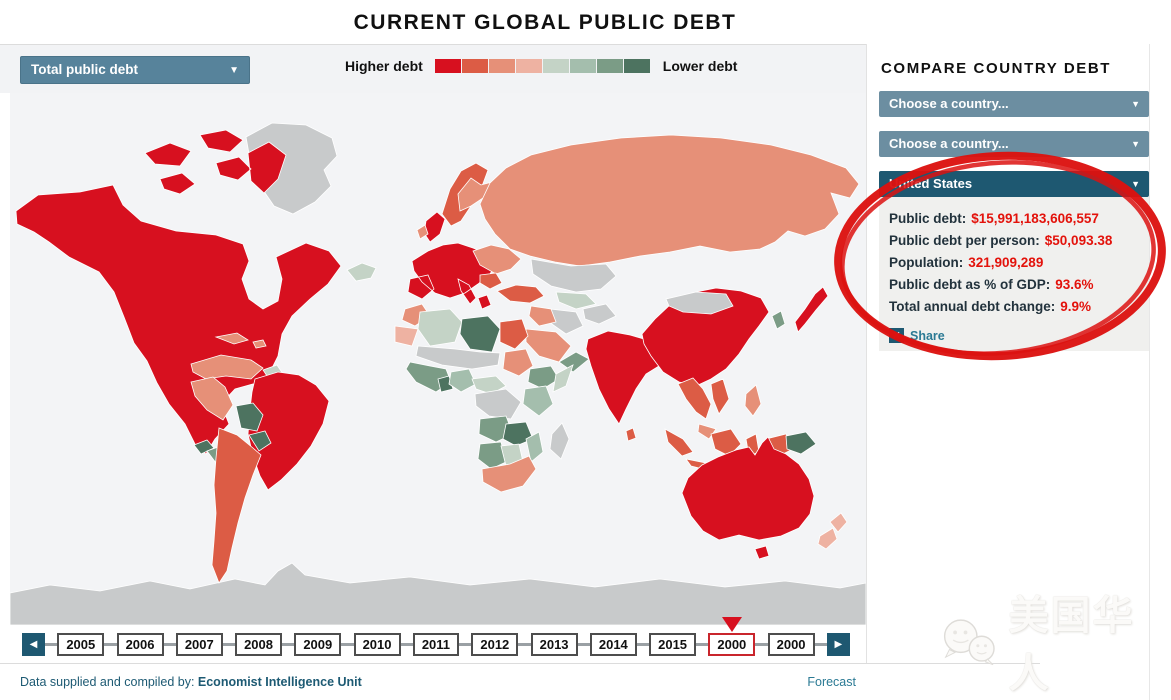 The image size is (1171, 700). Describe the element at coordinates (445, 384) in the screenshot. I see `map-region-ghana` at that location.